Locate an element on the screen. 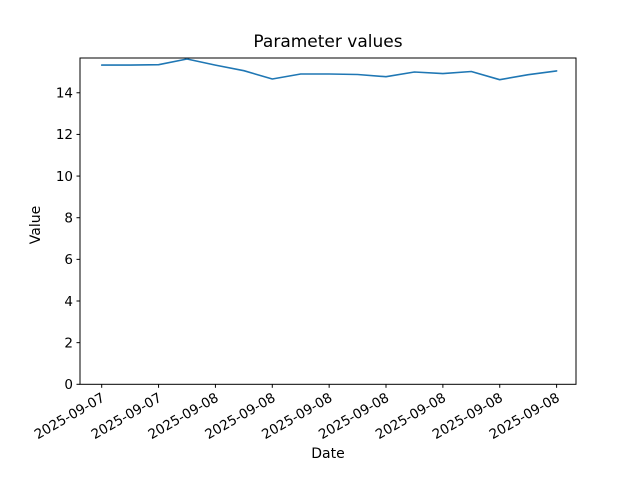 This screenshot has width=640, height=480. x-axis-label: Date is located at coordinates (327, 454).